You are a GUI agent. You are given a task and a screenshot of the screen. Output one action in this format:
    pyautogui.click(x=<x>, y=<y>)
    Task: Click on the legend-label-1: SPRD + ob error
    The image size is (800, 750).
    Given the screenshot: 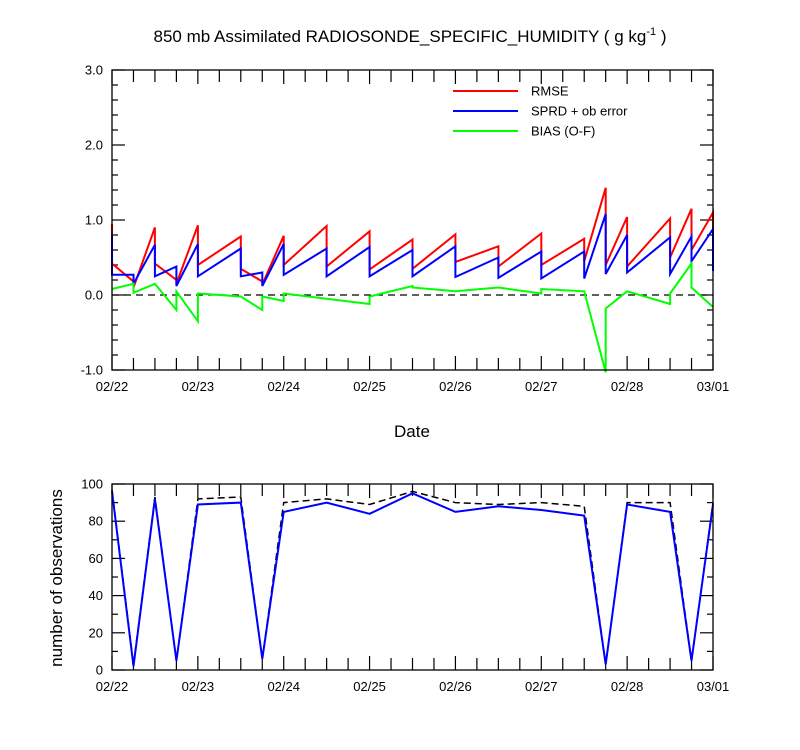 What is the action you would take?
    pyautogui.click(x=579, y=111)
    